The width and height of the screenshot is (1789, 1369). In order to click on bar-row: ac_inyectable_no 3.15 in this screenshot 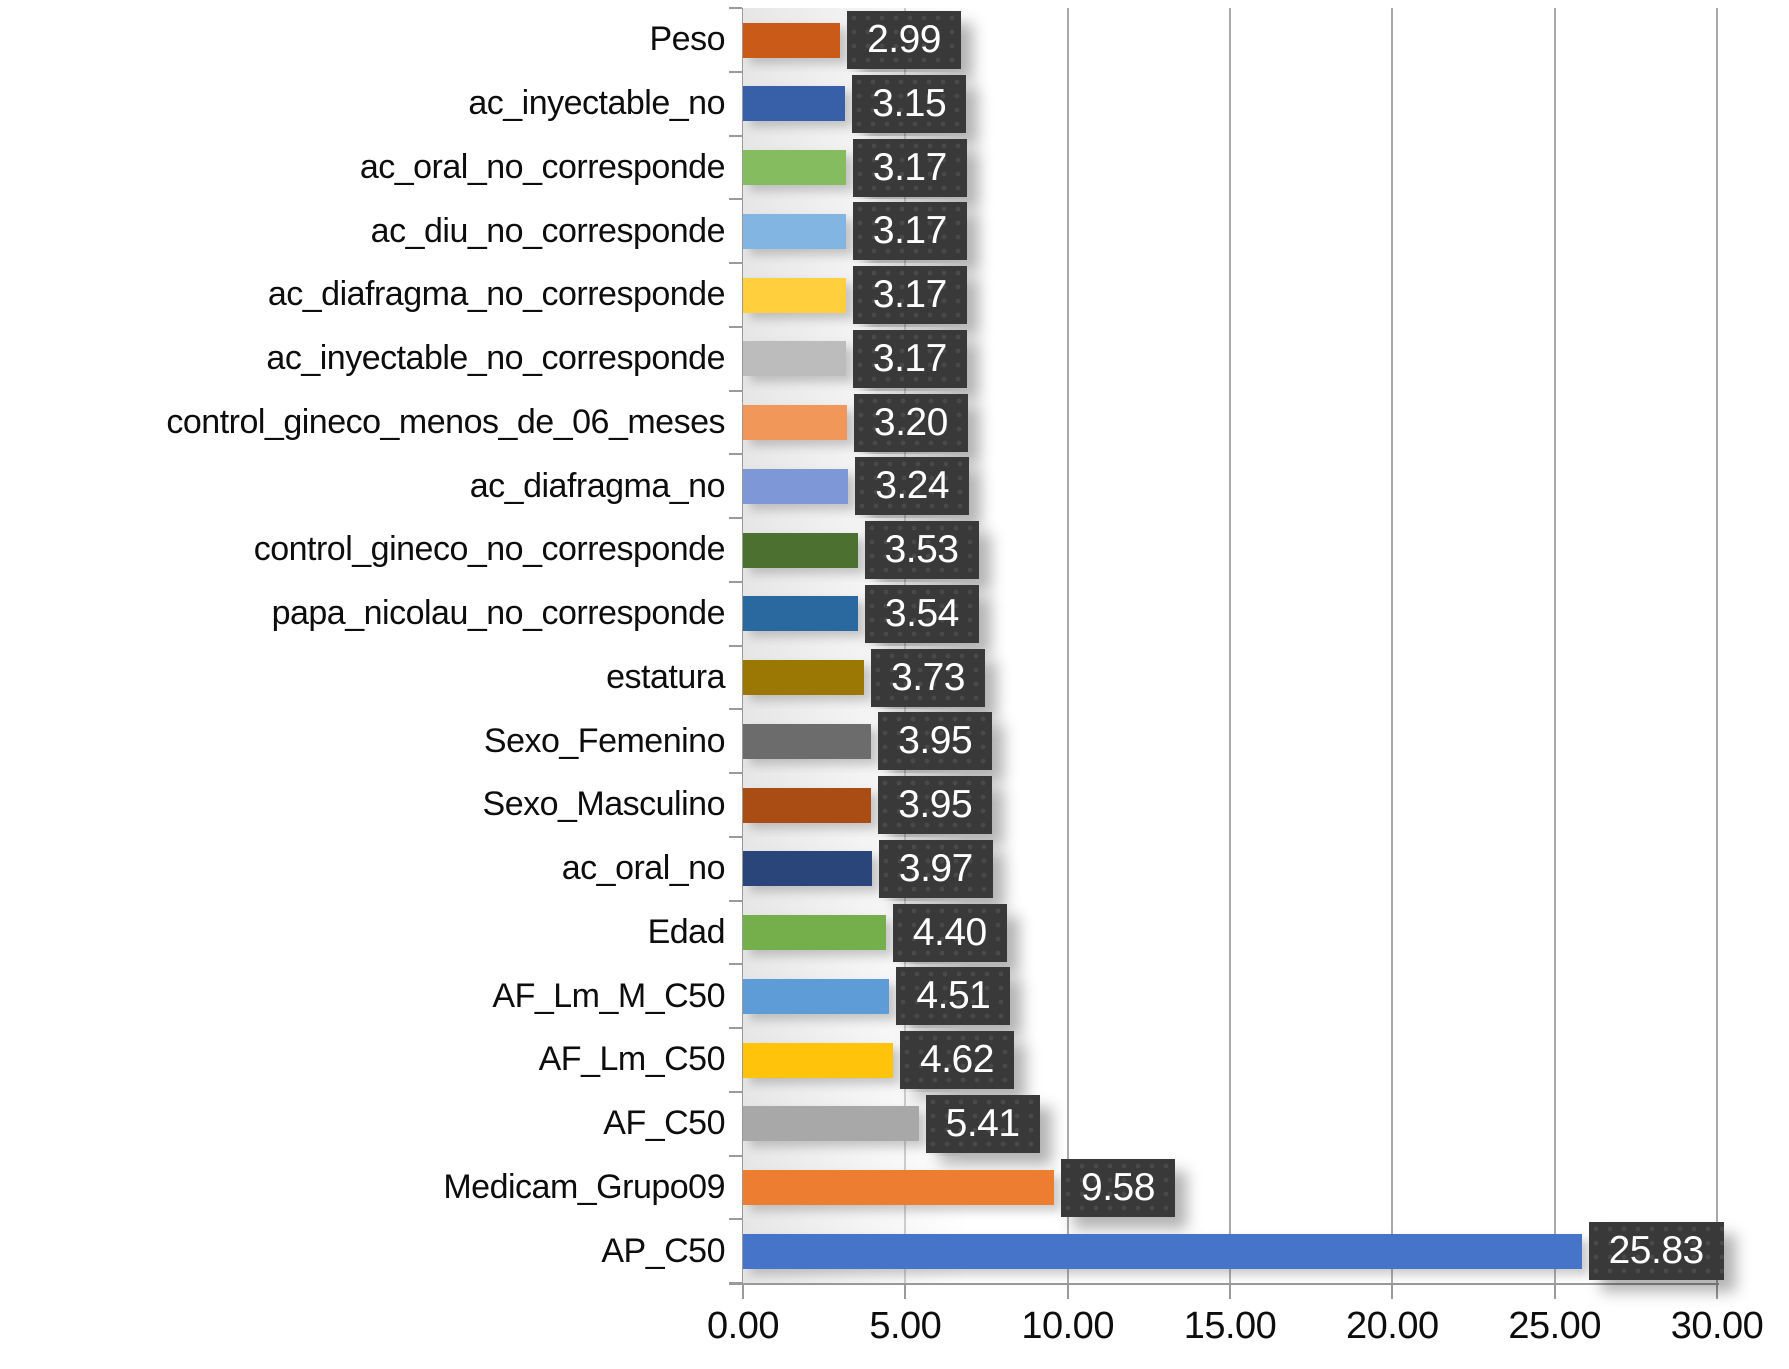, I will do `click(858, 103)`.